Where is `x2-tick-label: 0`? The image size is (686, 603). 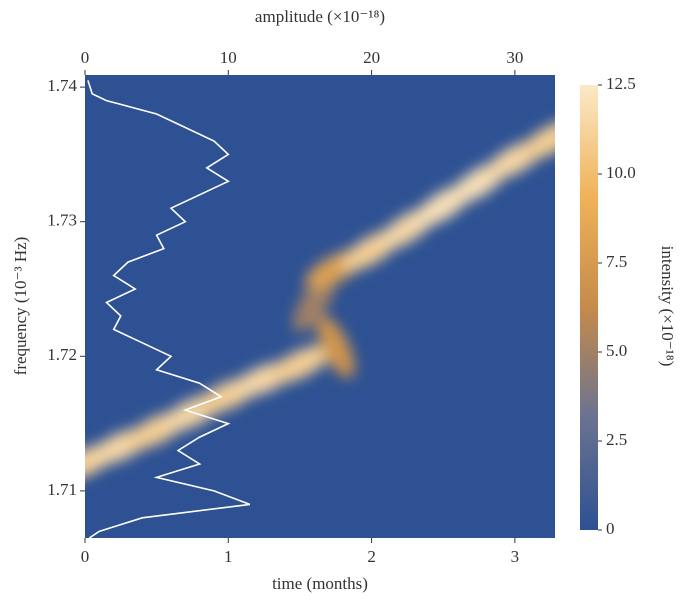
x2-tick-label: 0 is located at coordinates (85, 57).